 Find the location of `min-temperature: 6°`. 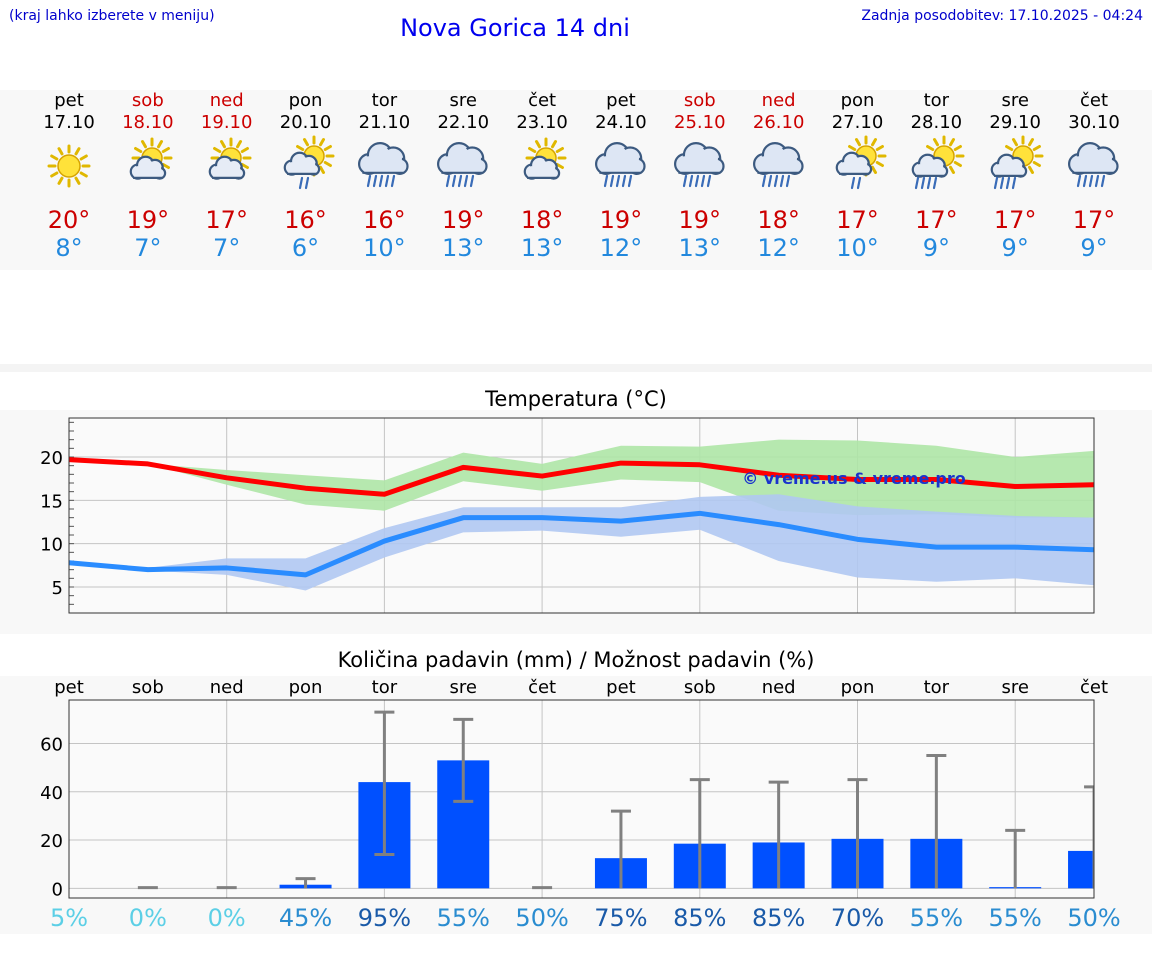

min-temperature: 6° is located at coordinates (305, 248).